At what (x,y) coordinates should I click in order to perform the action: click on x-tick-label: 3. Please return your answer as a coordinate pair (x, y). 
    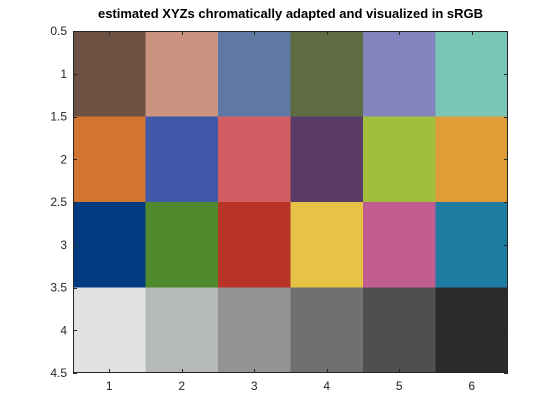
    Looking at the image, I should click on (254, 386).